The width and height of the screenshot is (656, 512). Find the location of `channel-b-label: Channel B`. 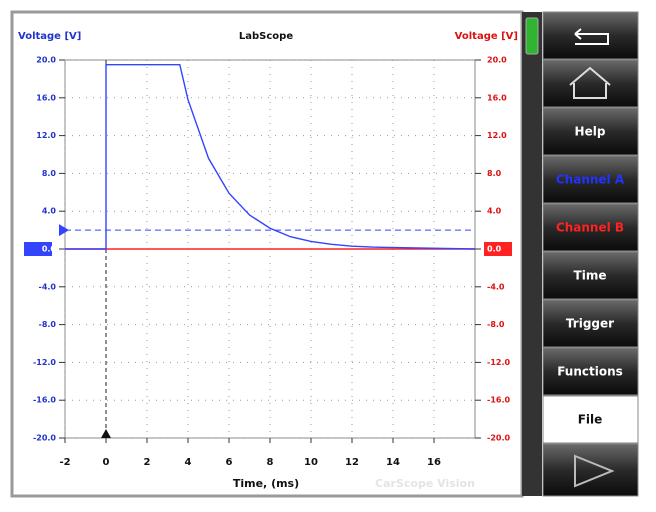

channel-b-label: Channel B is located at coordinates (590, 228).